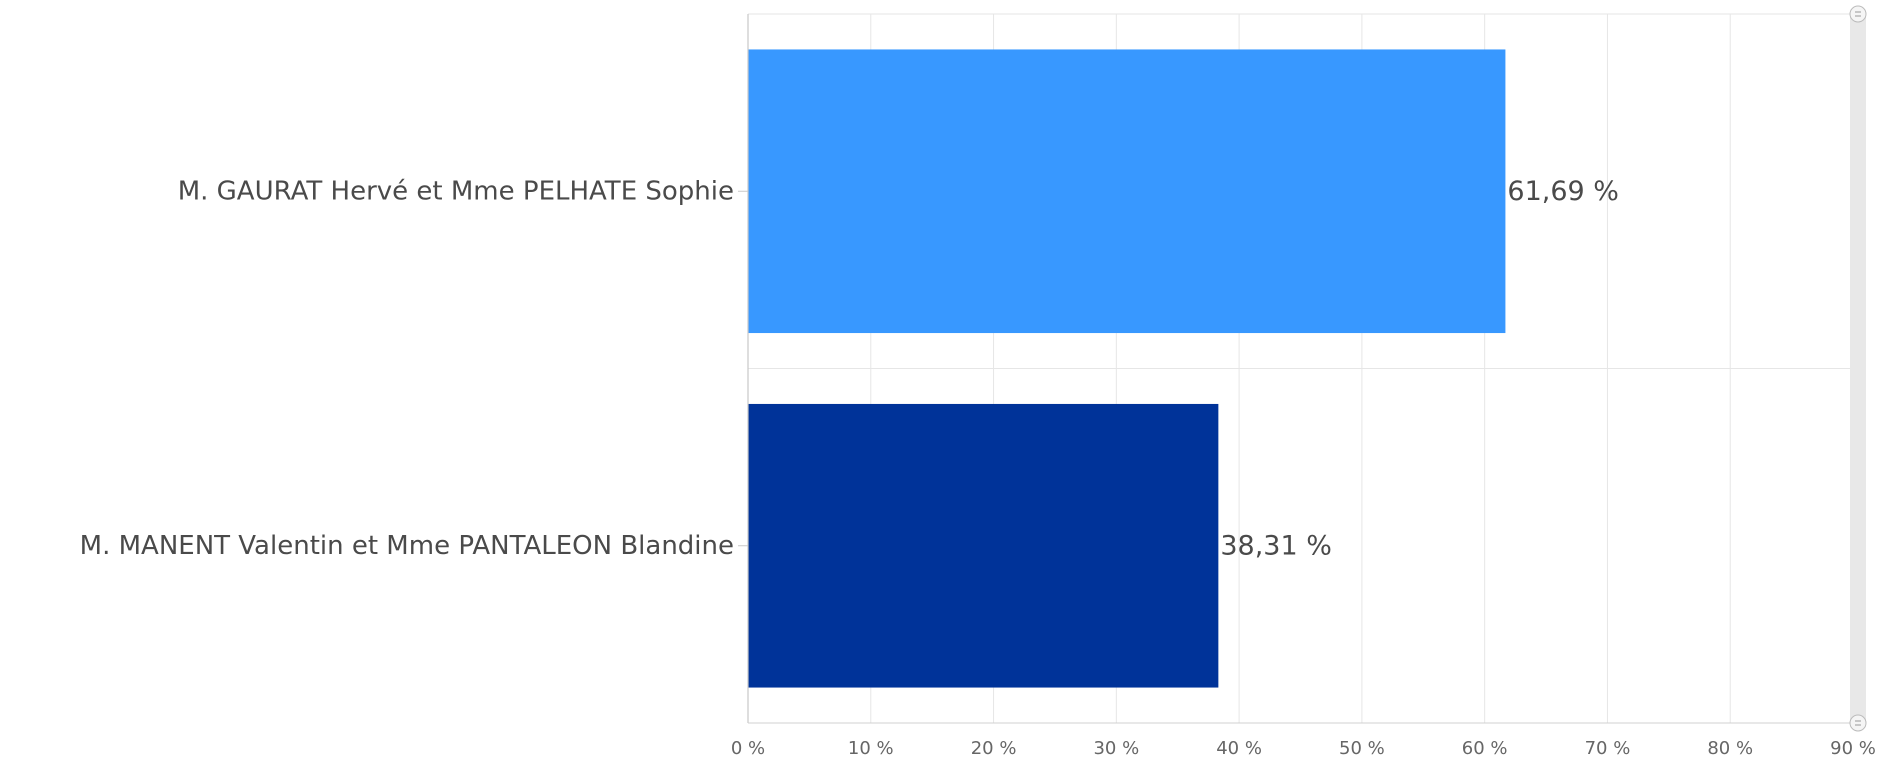  I want to click on x-tick-label: 70 %, so click(1608, 748).